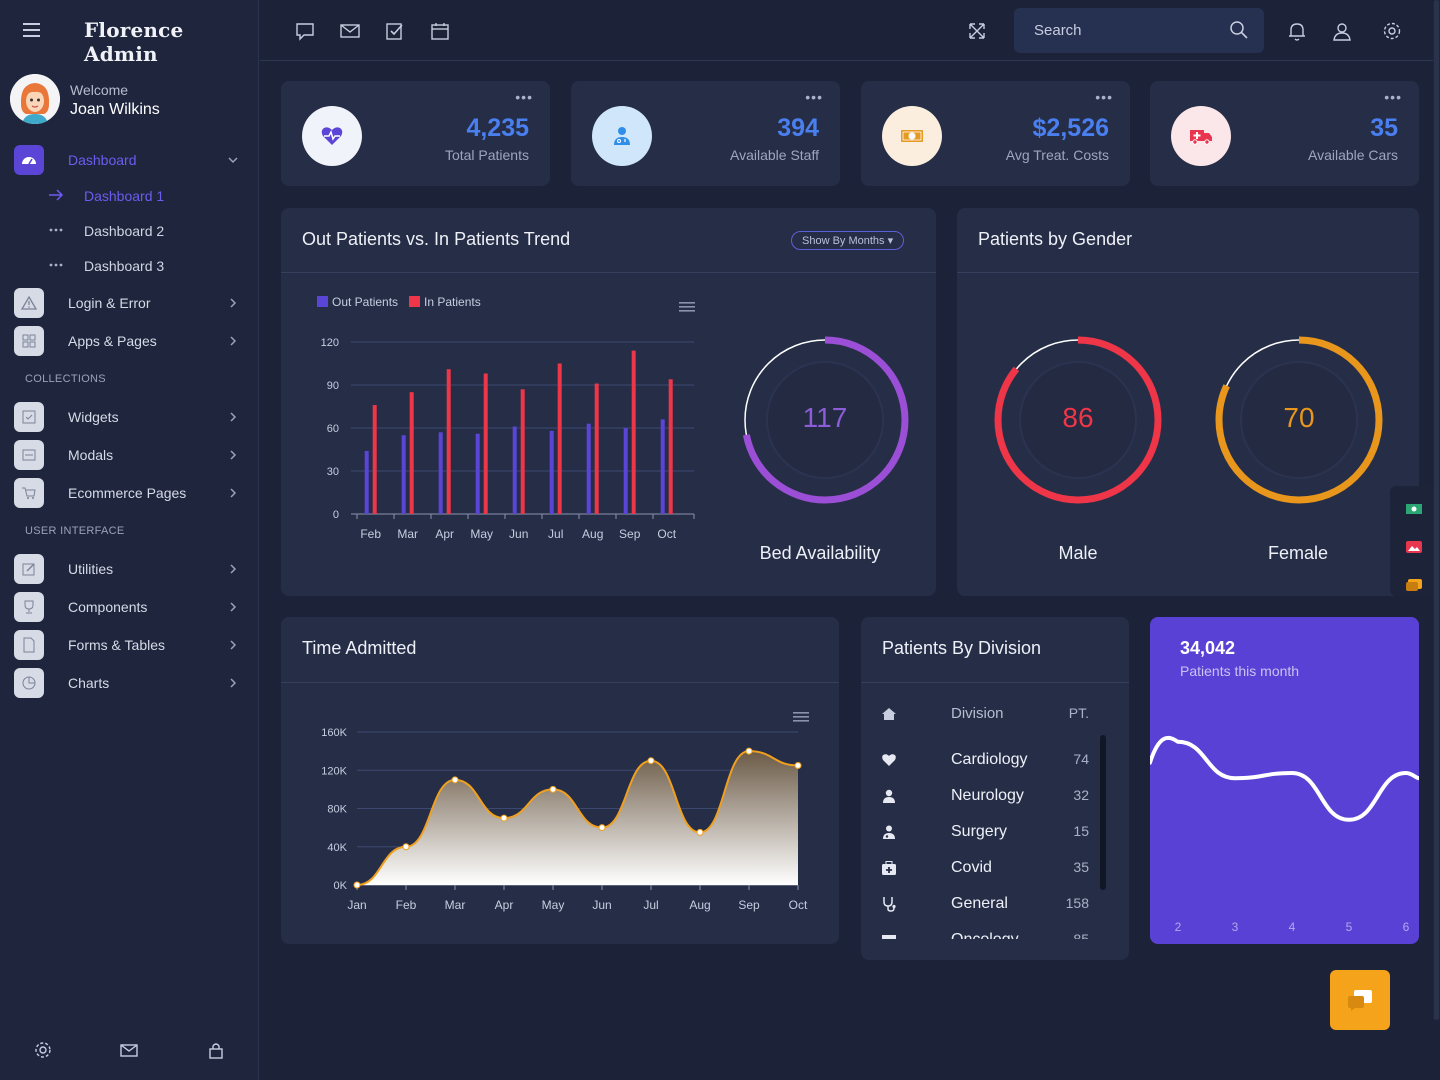 The height and width of the screenshot is (1080, 1440). I want to click on sidebar-item-widgets: Widgets, so click(130, 417).